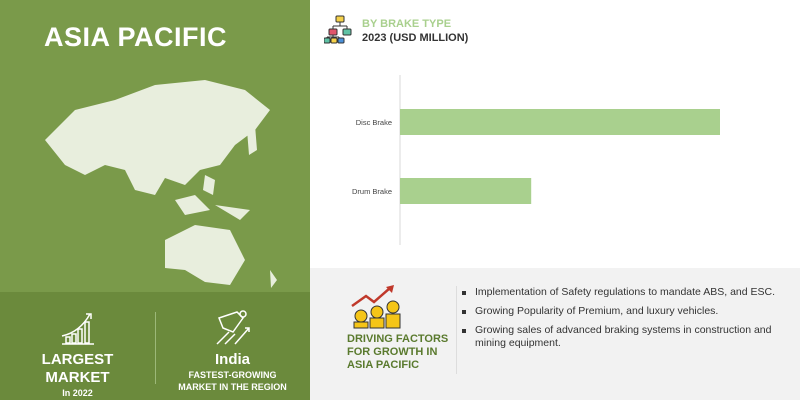 The height and width of the screenshot is (409, 800). Describe the element at coordinates (466, 191) in the screenshot. I see `bar-drum-brake` at that location.